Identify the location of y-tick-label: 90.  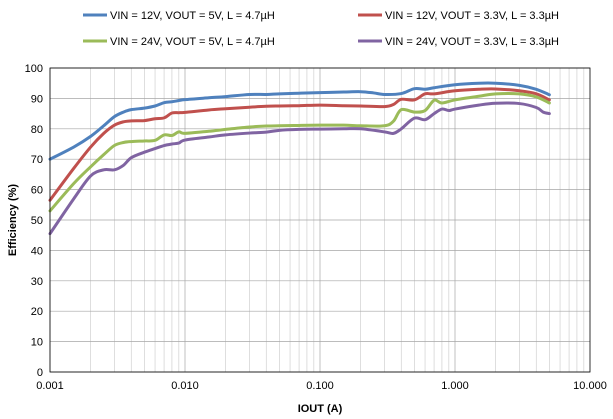
(37, 99).